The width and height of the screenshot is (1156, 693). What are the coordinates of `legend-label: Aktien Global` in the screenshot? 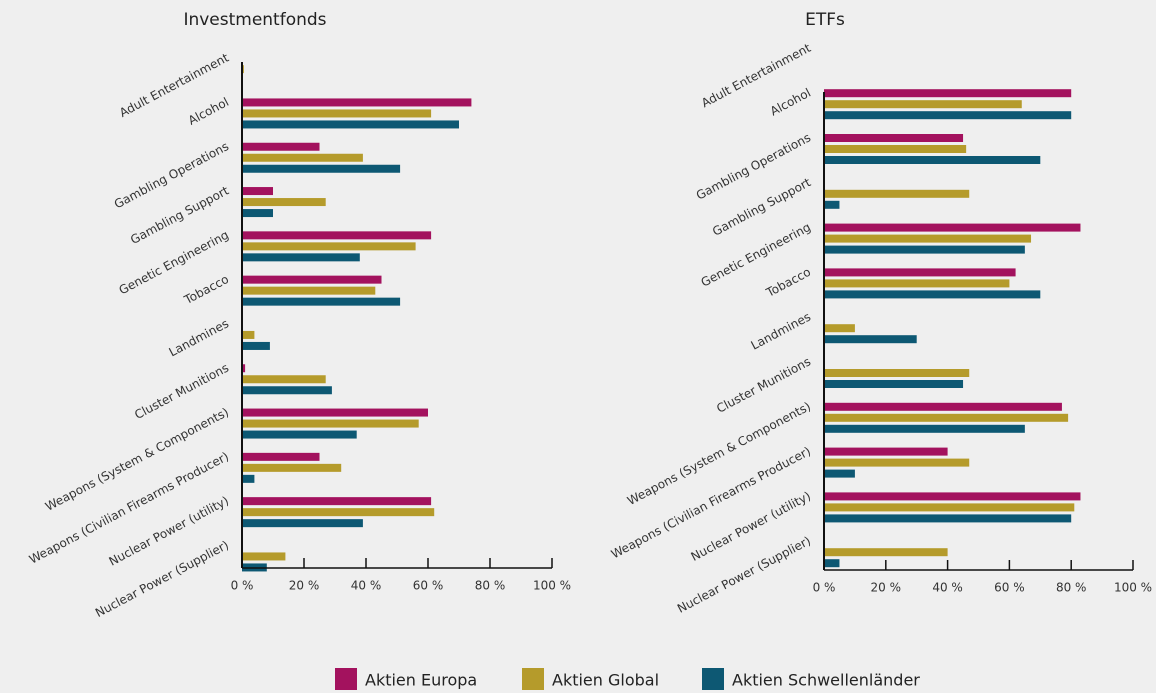 It's located at (605, 680).